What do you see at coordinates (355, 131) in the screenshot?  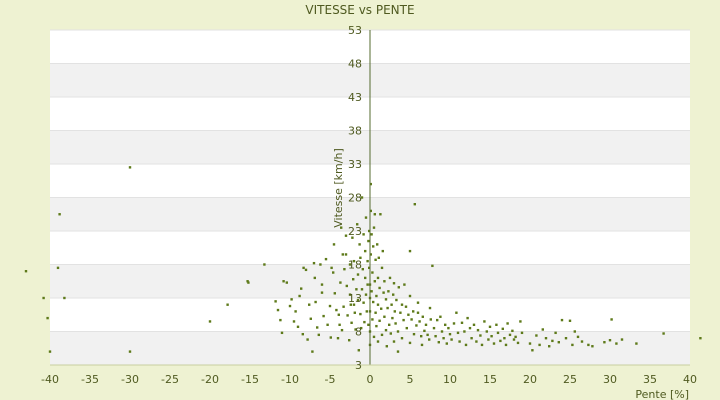 I see `y-tick-label: 38` at bounding box center [355, 131].